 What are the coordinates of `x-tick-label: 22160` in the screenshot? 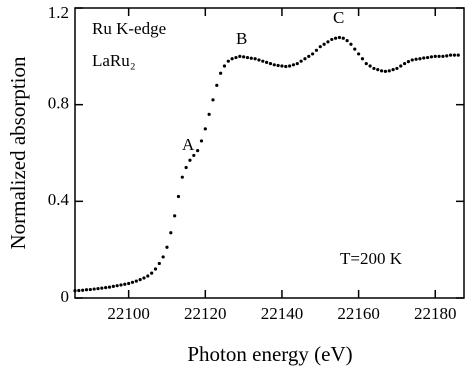 It's located at (358, 313).